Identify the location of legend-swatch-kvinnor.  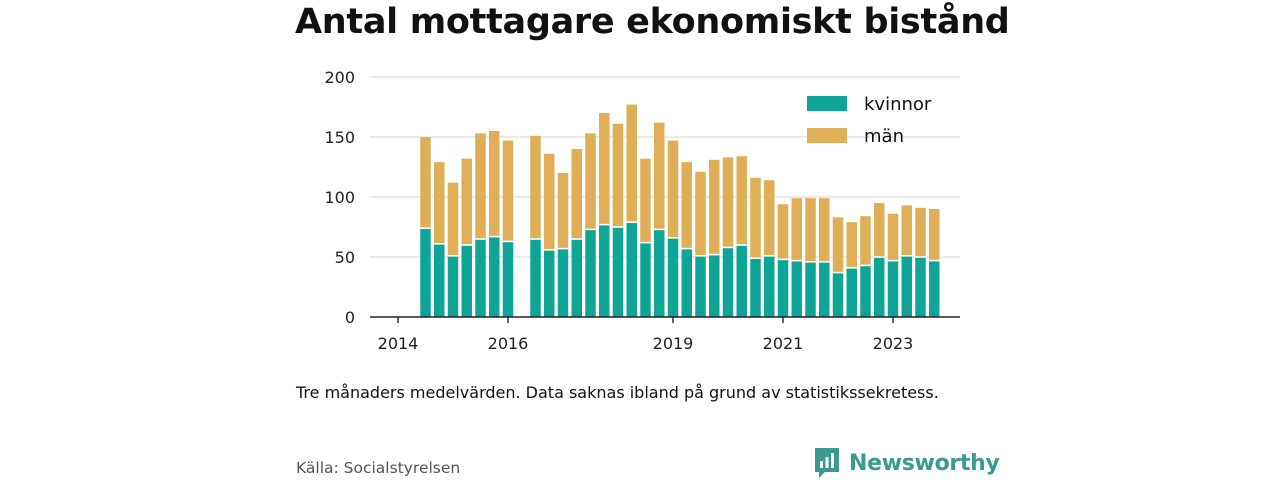
(827, 103).